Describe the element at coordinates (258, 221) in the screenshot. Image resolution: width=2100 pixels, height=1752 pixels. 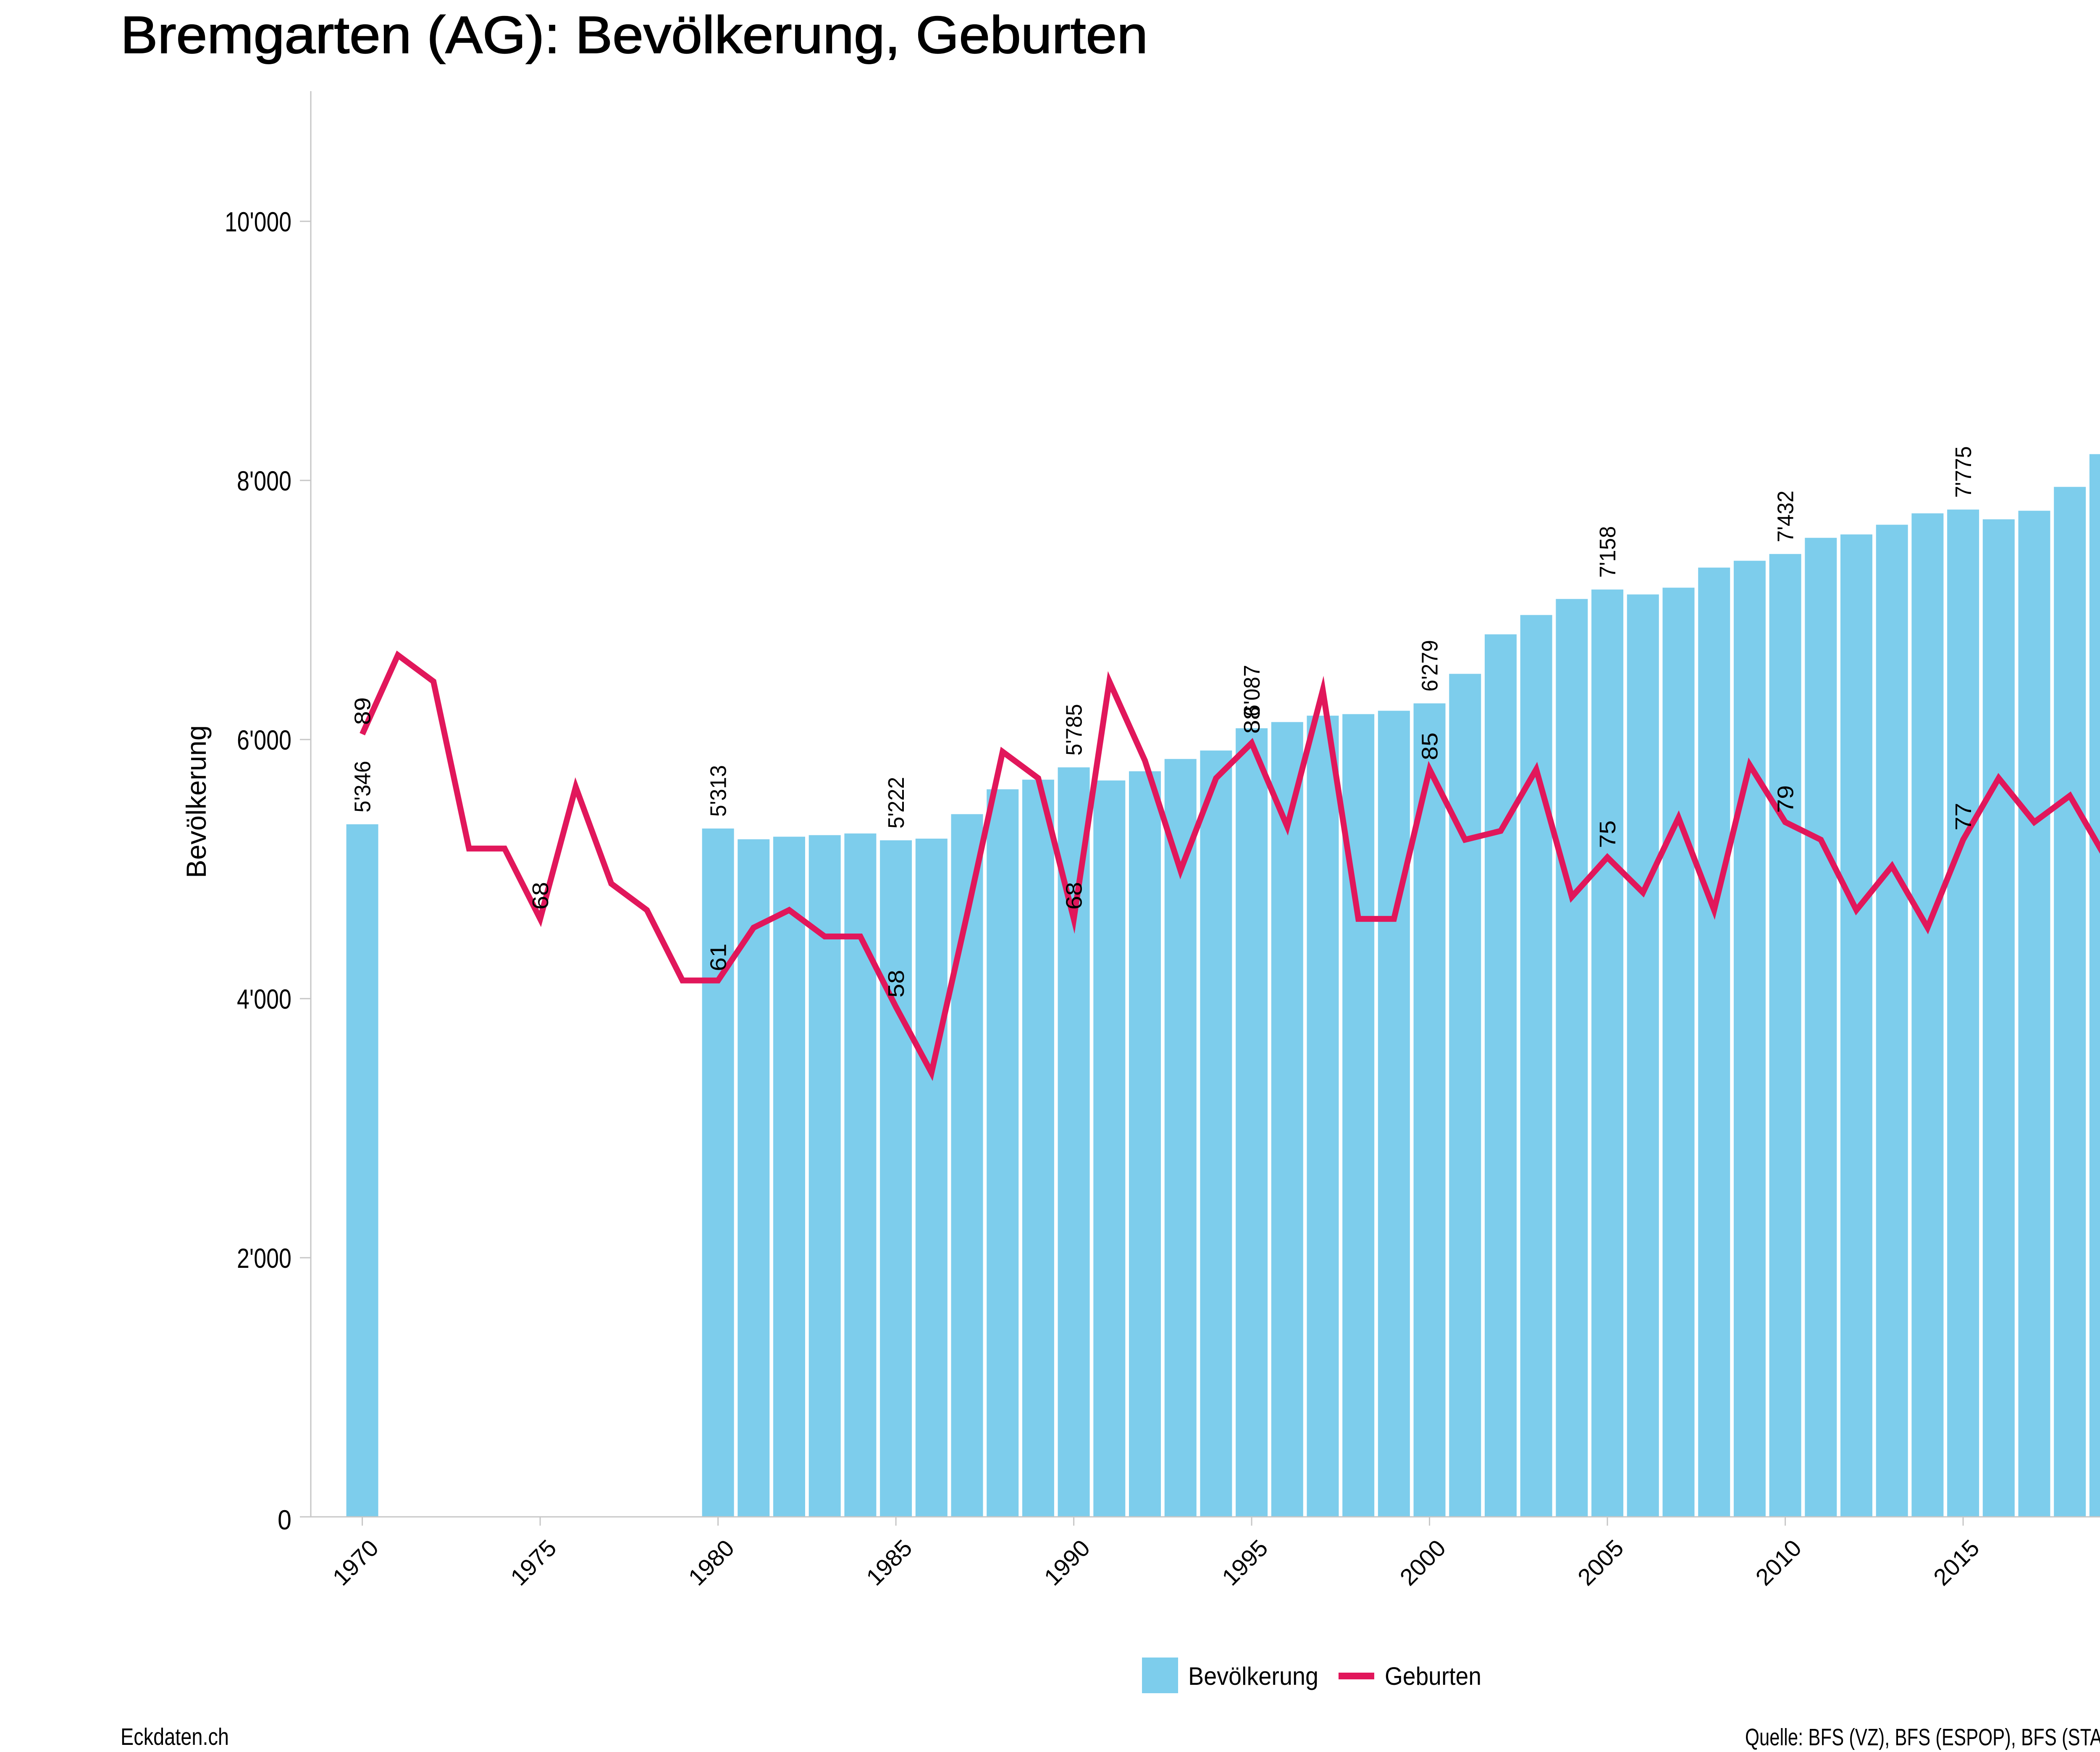
I see `svg-text: 10'000` at that location.